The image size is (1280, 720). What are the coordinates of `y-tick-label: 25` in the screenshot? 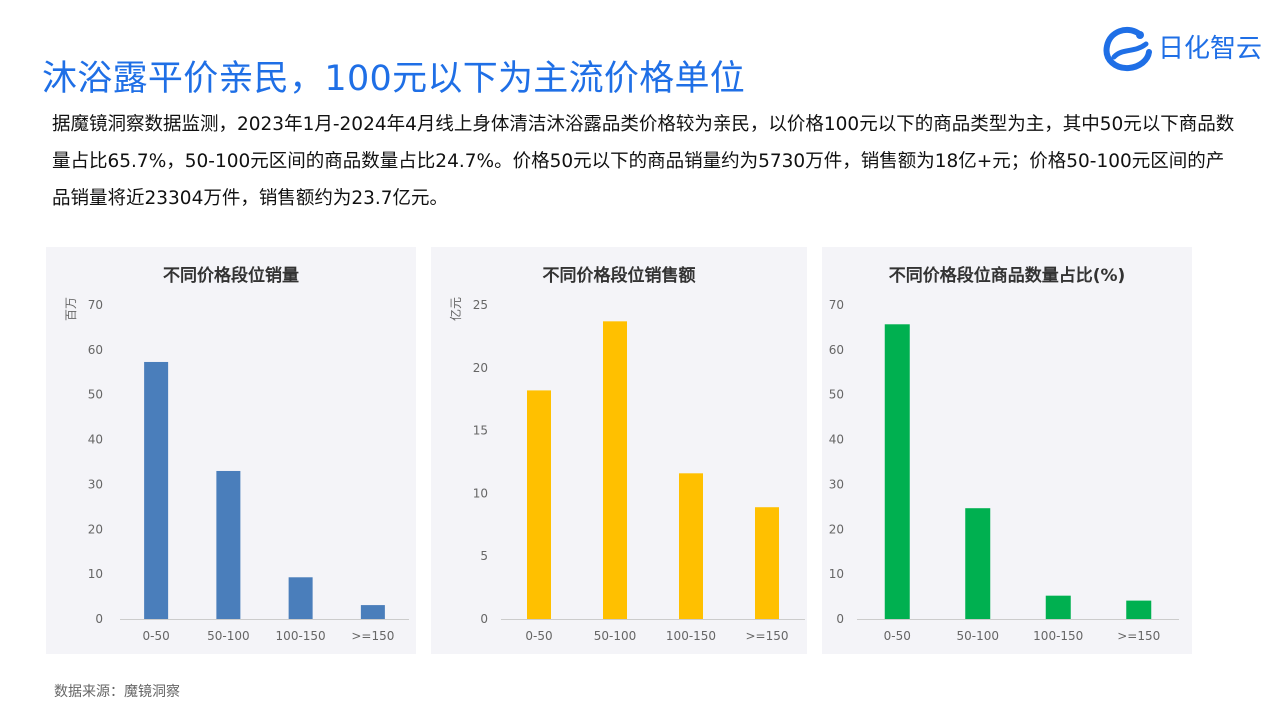 It's located at (480, 305).